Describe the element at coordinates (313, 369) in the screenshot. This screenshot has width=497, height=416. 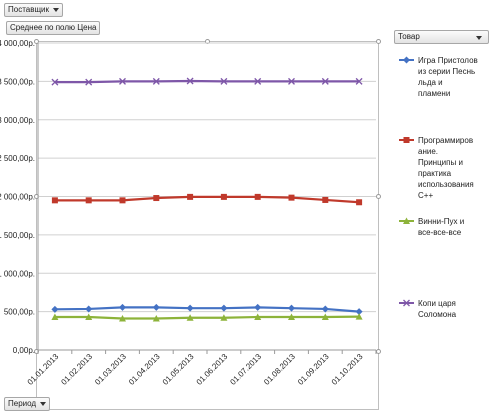
I see `x-tick-label: 01.09.2013` at that location.